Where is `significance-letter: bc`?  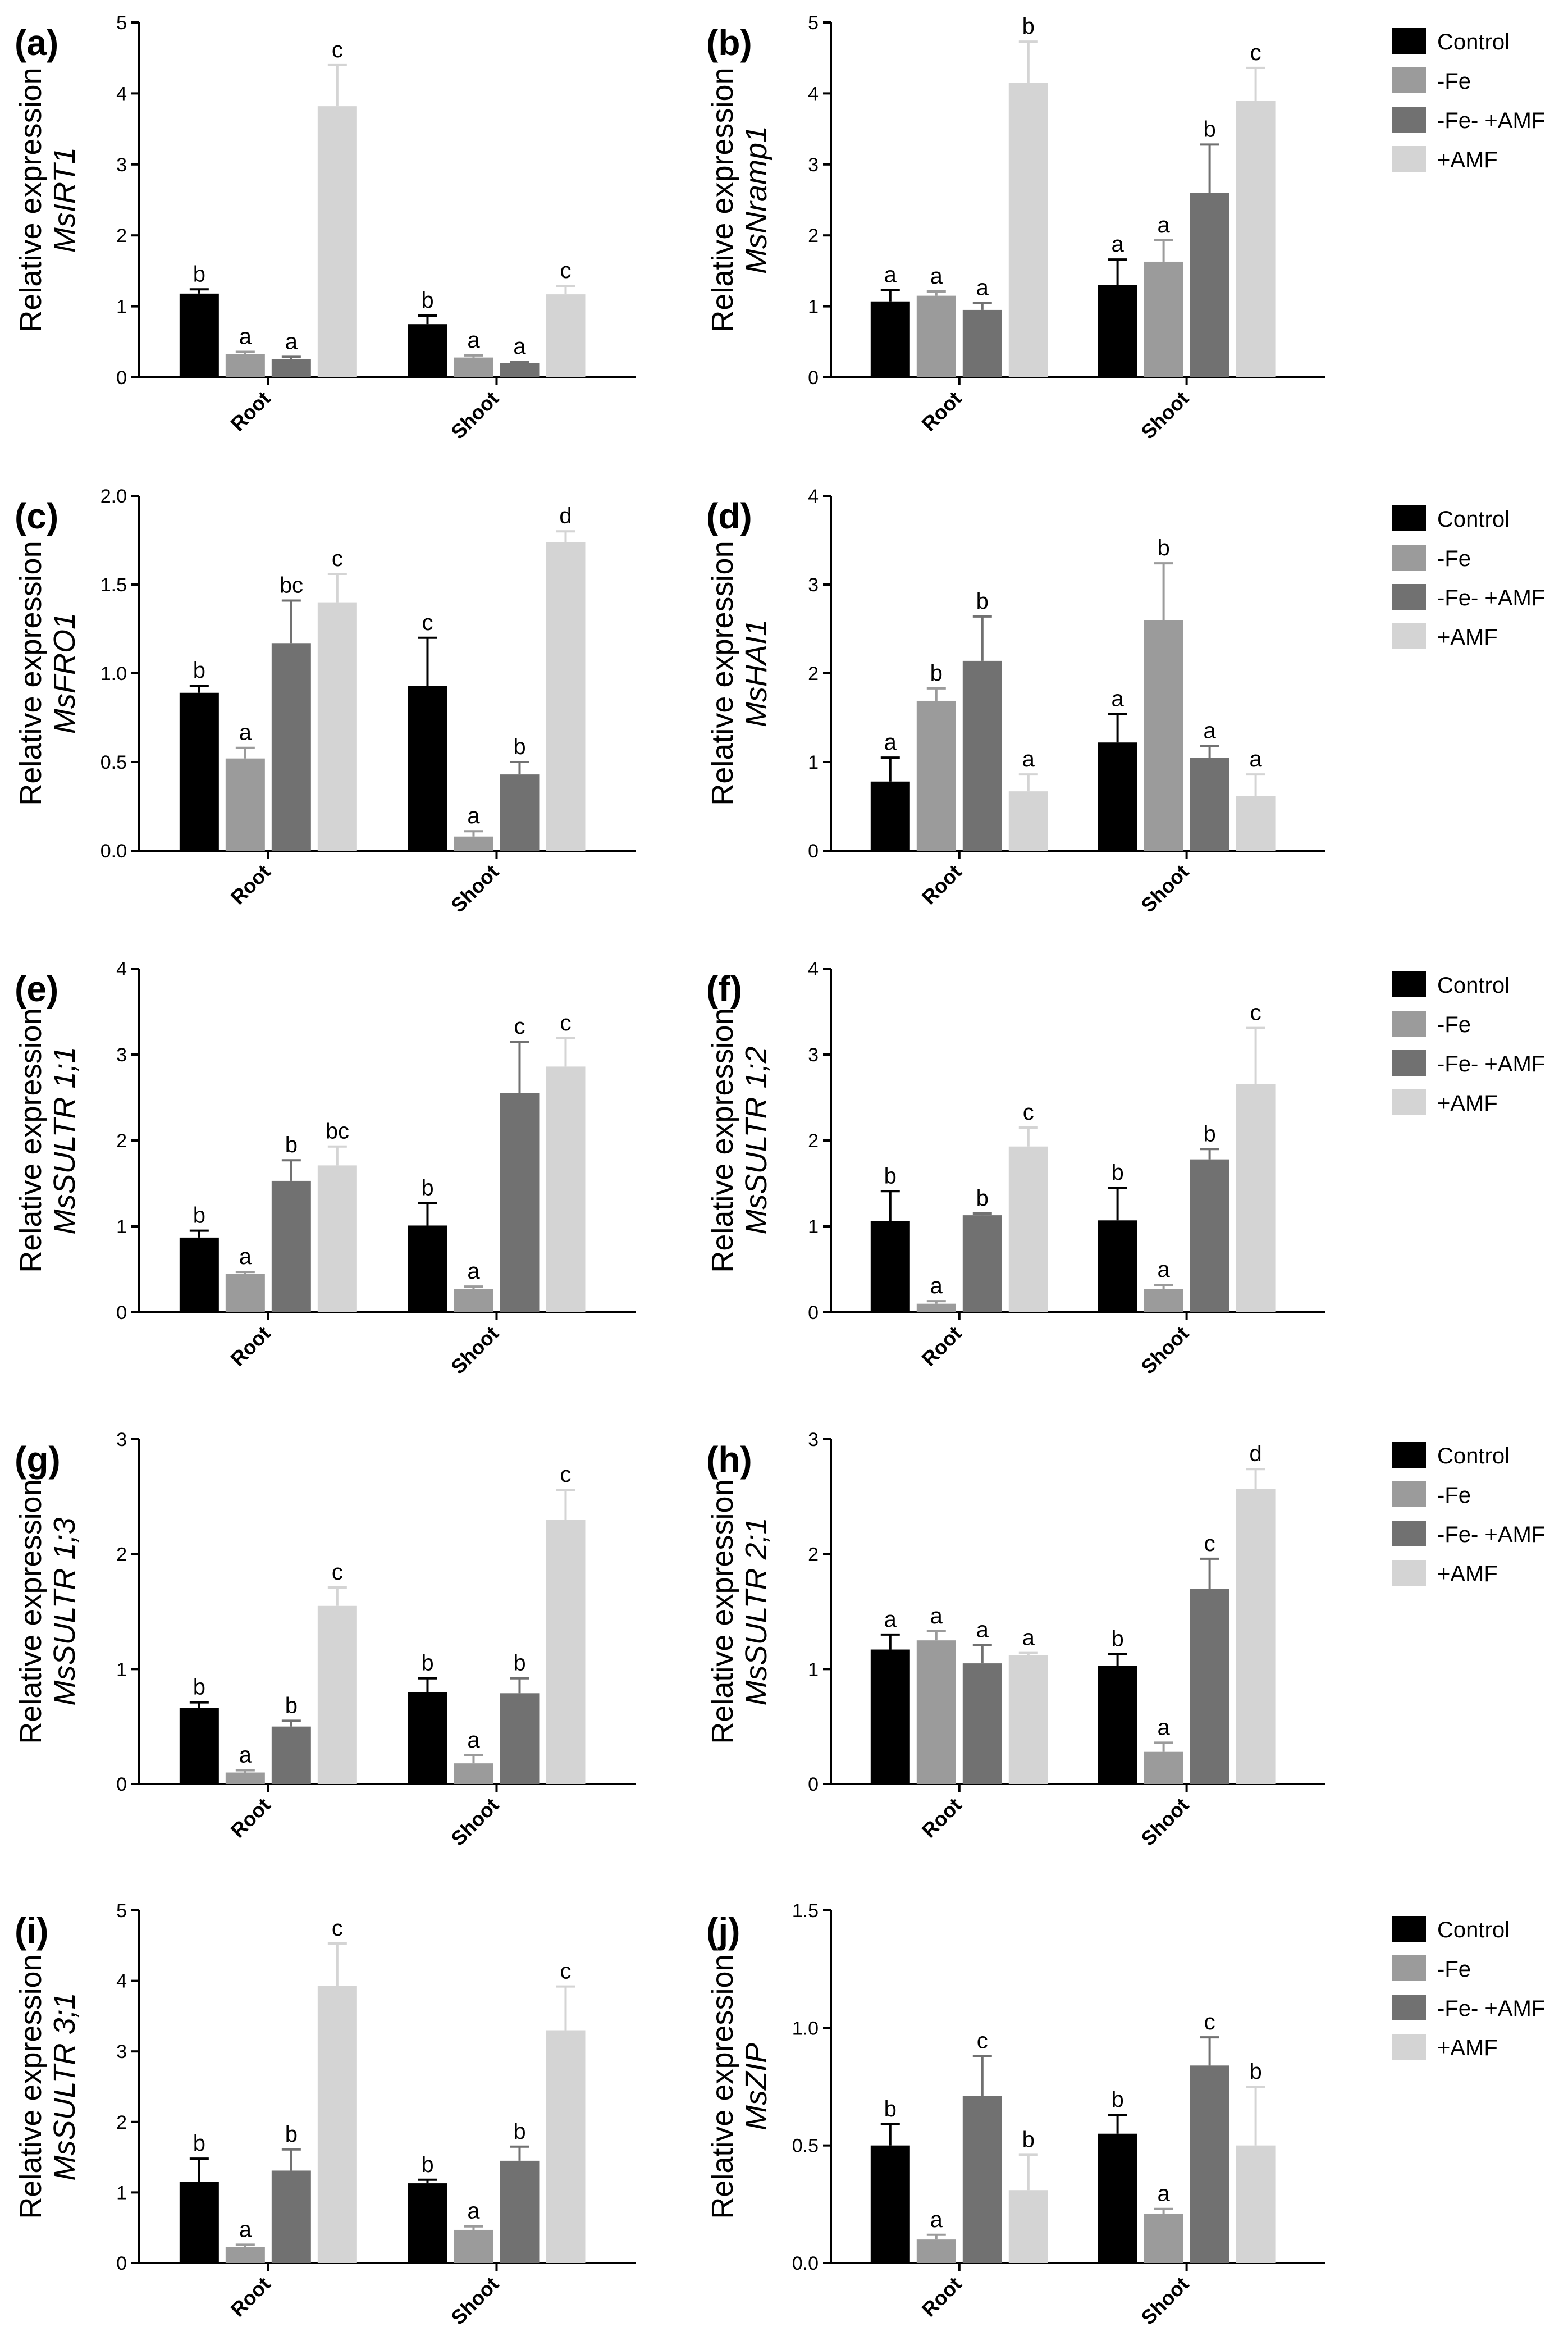
significance-letter: bc is located at coordinates (291, 585).